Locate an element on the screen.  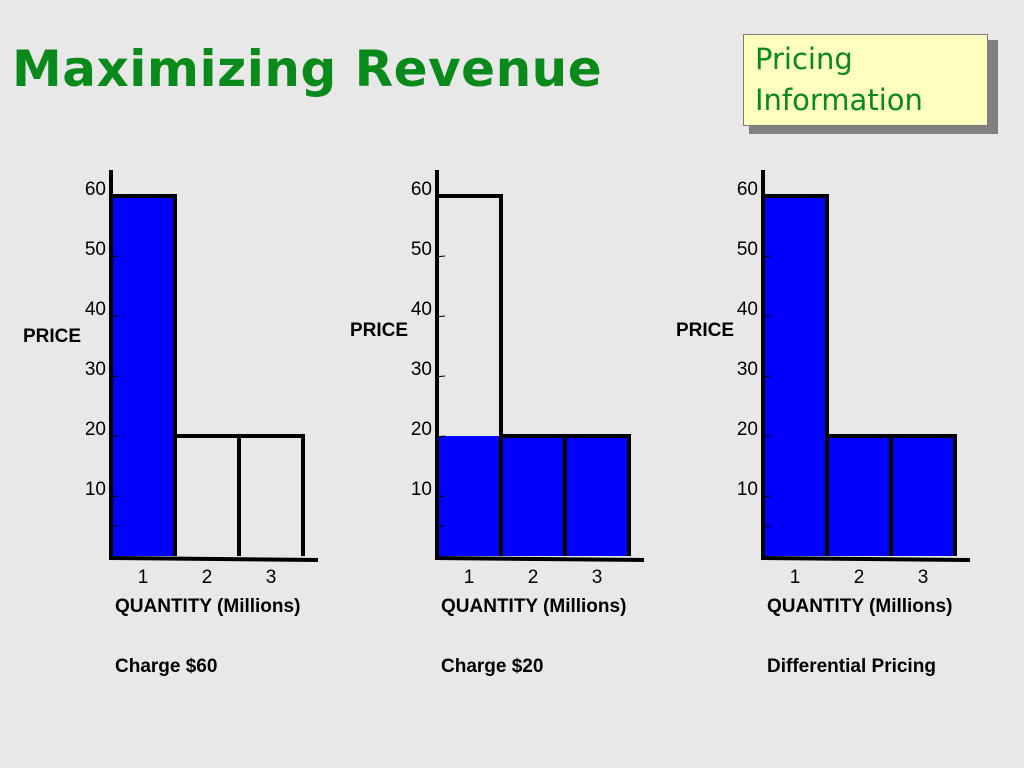
chart-2-xtick-label-1: 1 is located at coordinates (469, 577).